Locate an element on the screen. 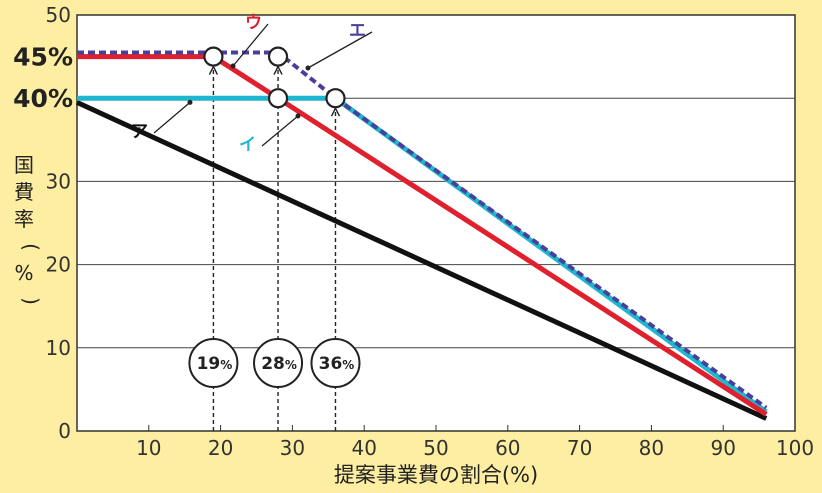 This screenshot has height=493, width=822. leader-lines: アイ ウ エ is located at coordinates (252, 84).